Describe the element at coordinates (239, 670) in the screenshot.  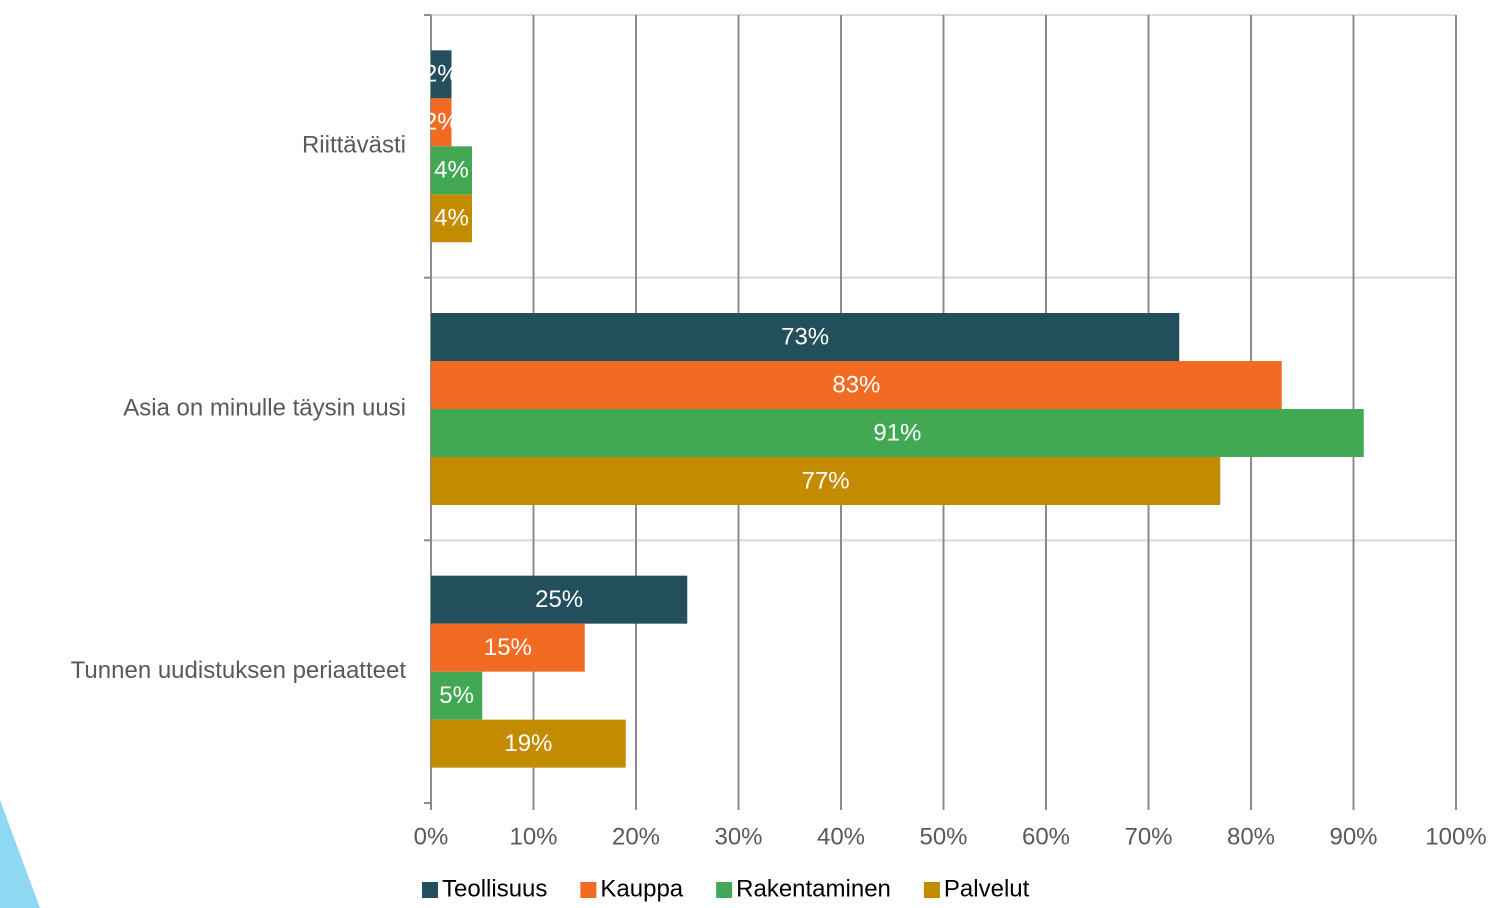
I see `y-tick-label: Tunnen uudistuksen periaatteet` at that location.